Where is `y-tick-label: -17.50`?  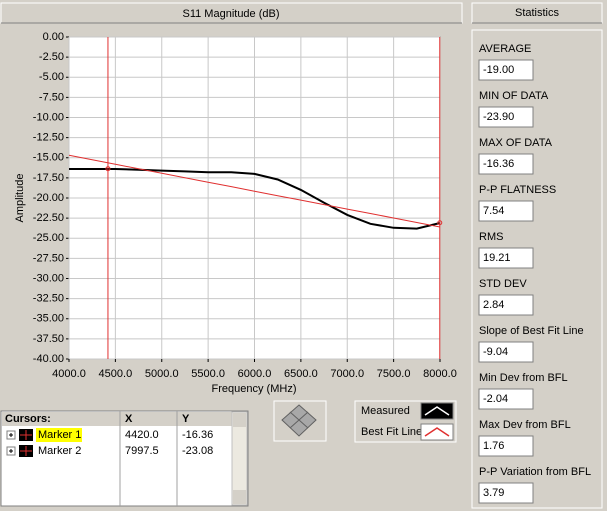
y-tick-label: -17.50 is located at coordinates (48, 178).